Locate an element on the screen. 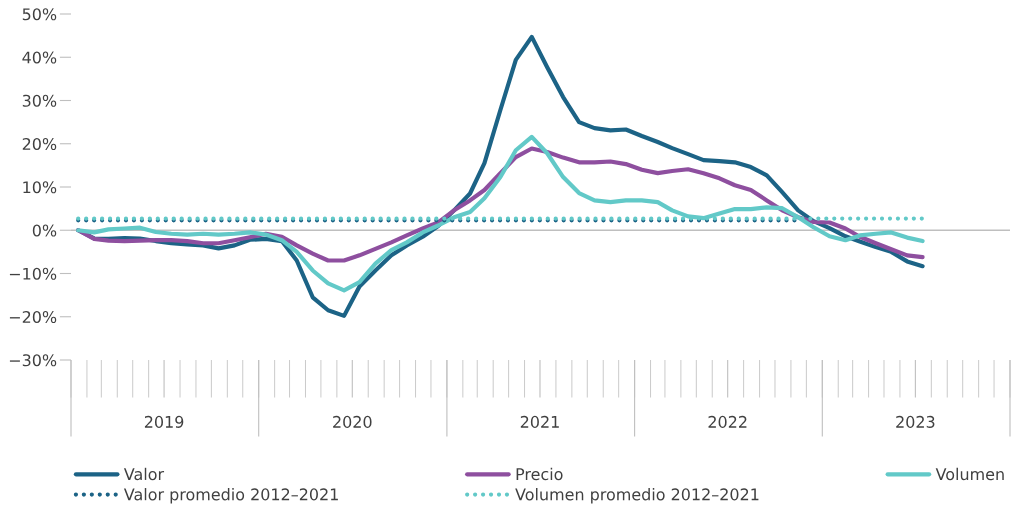  x-tick-label: 2021 is located at coordinates (539, 421).